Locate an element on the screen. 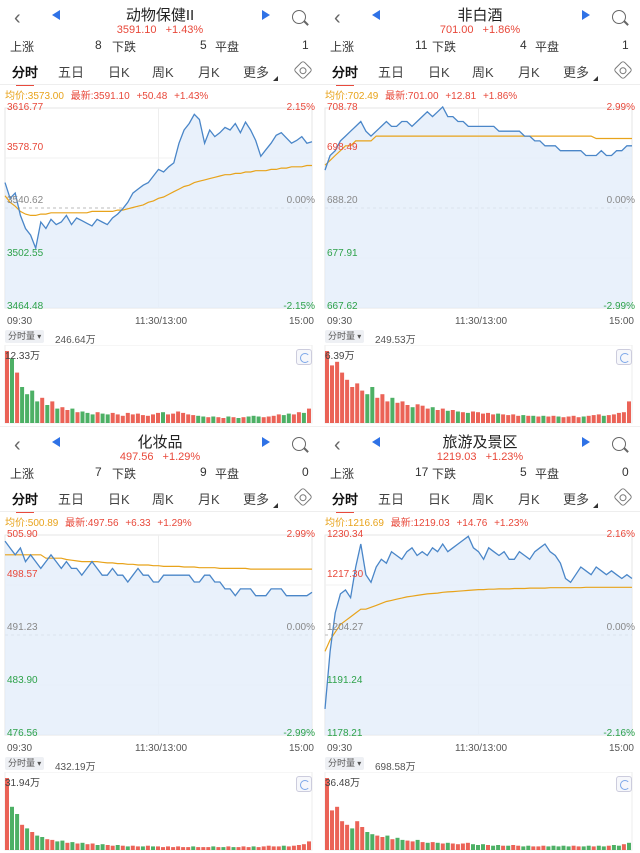 Image resolution: width=640 pixels, height=853 pixels. time-mid: 11:30/13:00 is located at coordinates (161, 321).